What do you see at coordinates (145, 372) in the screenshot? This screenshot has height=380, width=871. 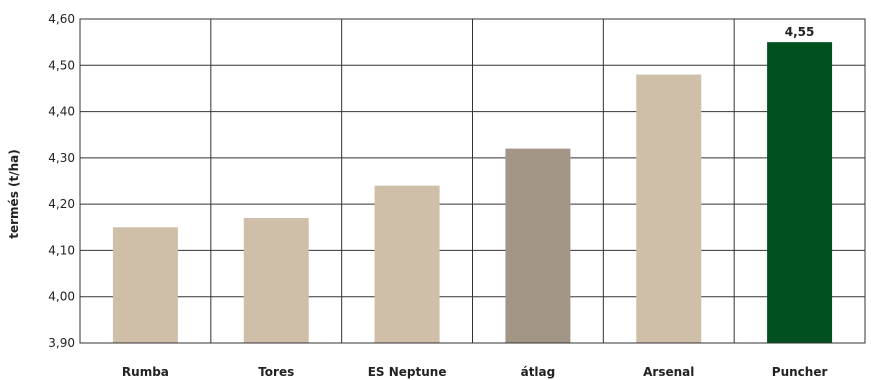 I see `category-label: Rumba` at bounding box center [145, 372].